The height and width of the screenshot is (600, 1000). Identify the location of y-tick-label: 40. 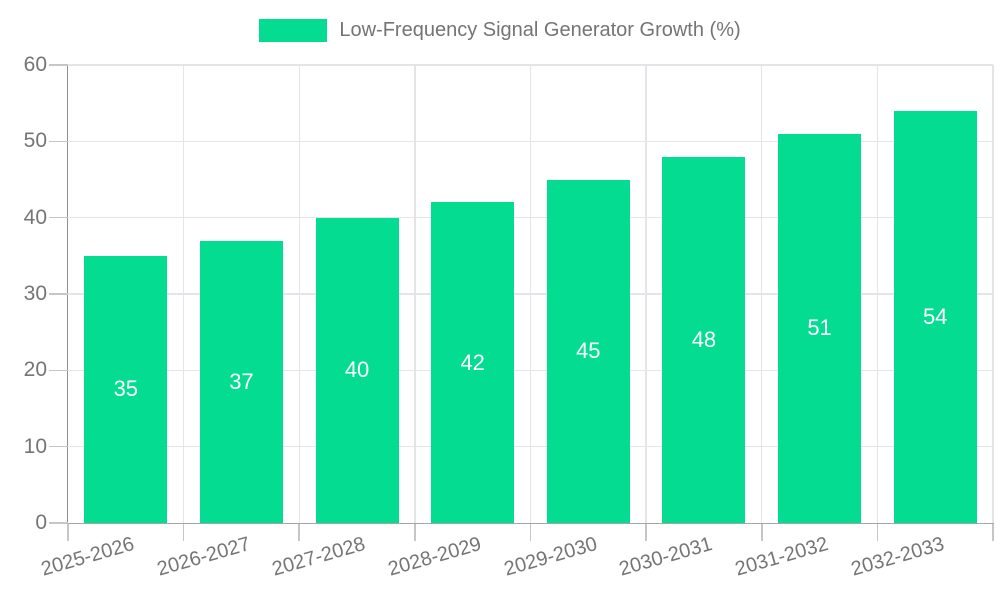
(35, 217).